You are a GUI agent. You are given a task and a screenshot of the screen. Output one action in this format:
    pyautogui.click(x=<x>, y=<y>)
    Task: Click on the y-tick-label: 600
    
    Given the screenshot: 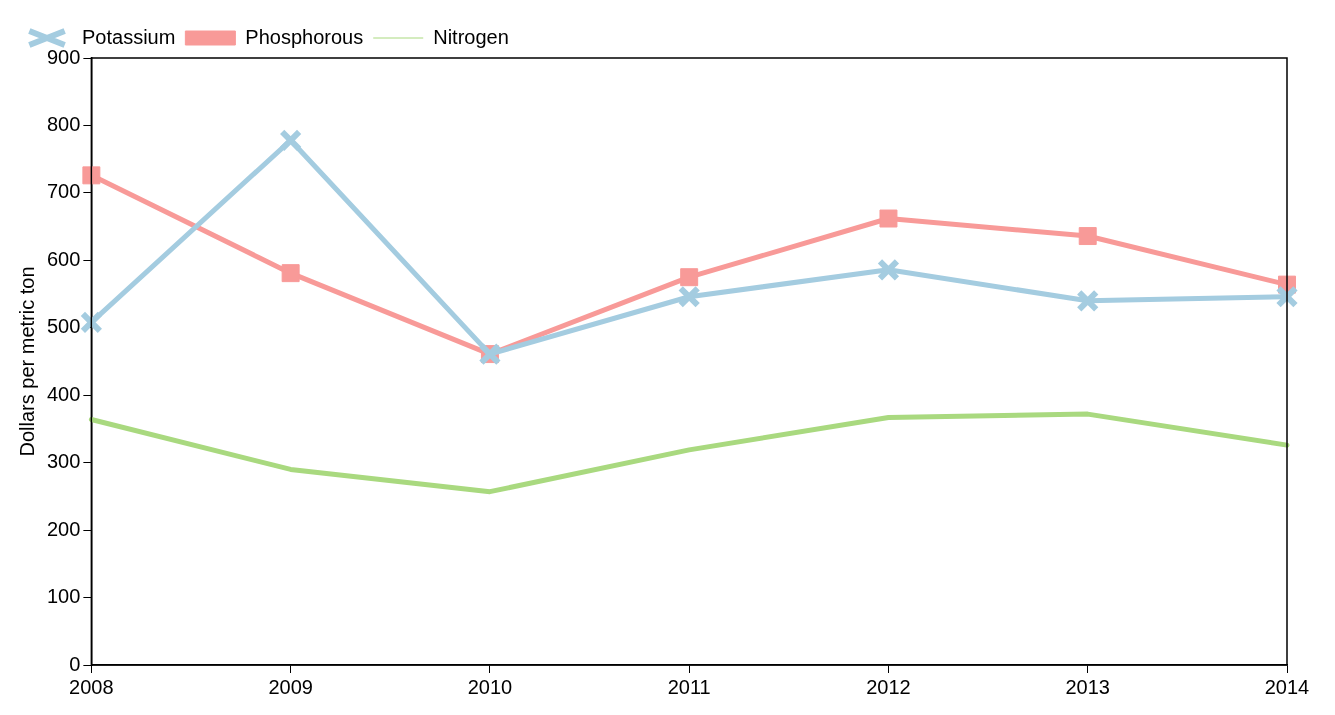 What is the action you would take?
    pyautogui.click(x=63, y=258)
    